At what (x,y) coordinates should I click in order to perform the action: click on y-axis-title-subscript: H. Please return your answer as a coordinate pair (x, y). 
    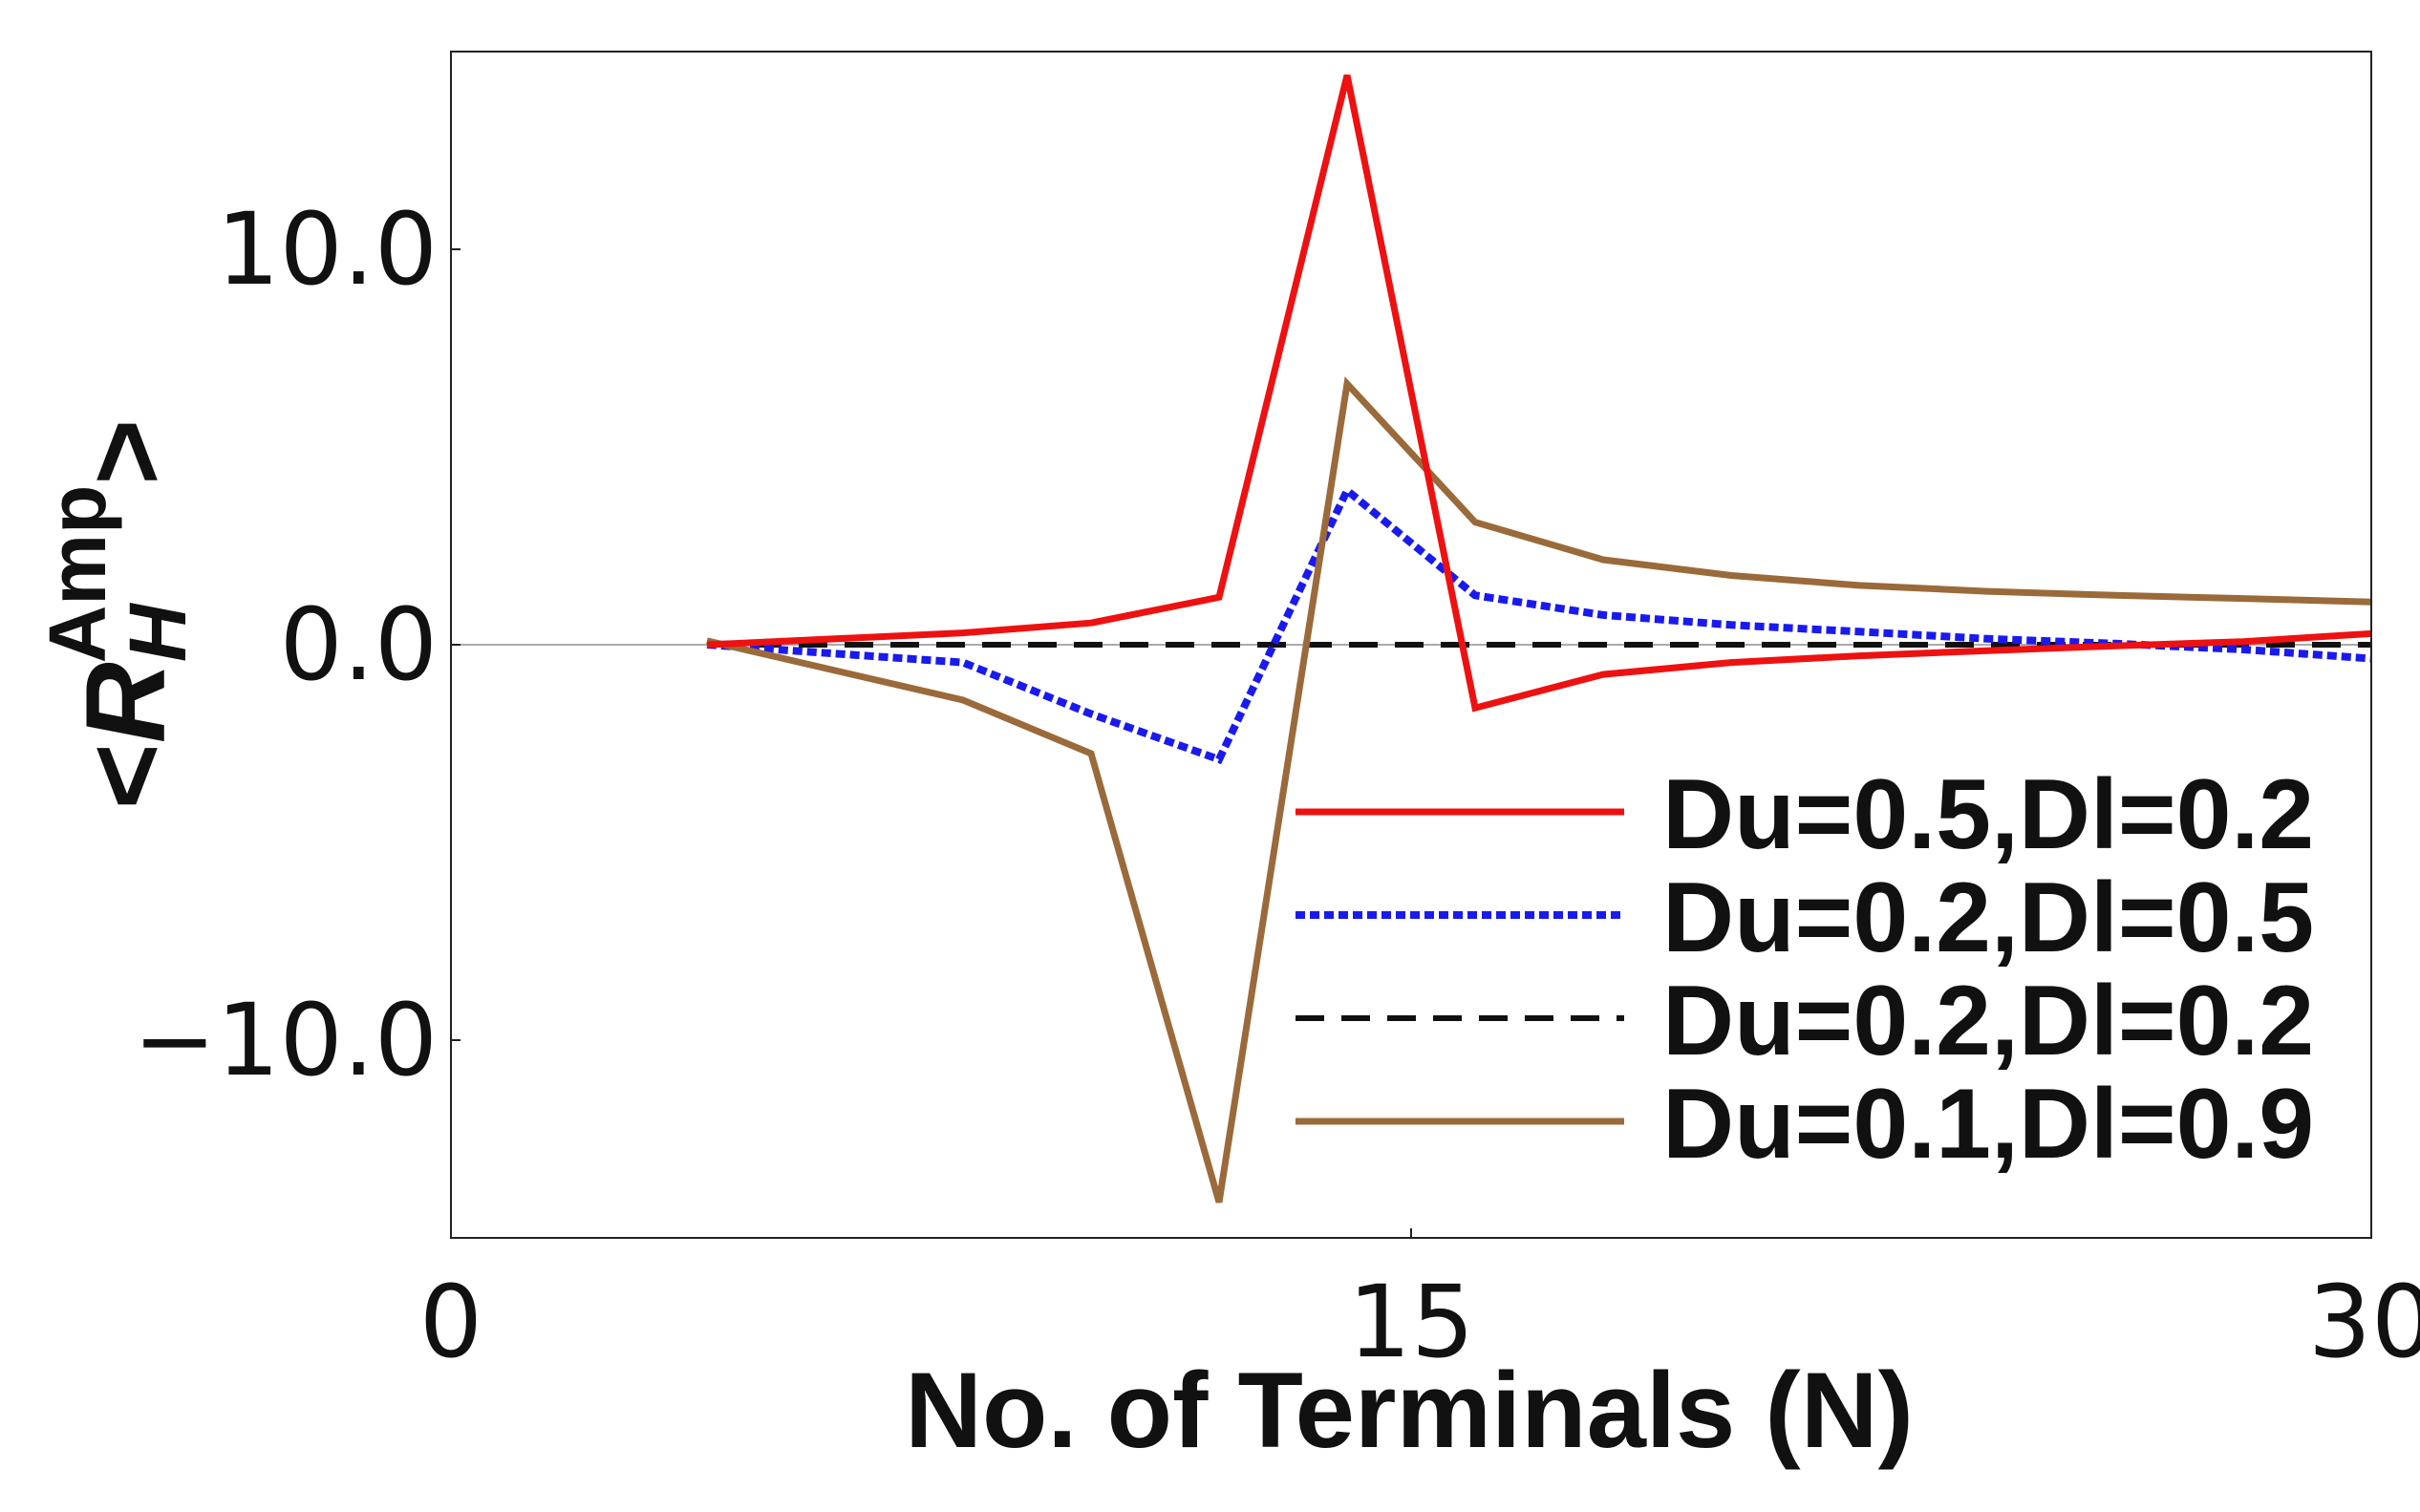
    Looking at the image, I should click on (158, 632).